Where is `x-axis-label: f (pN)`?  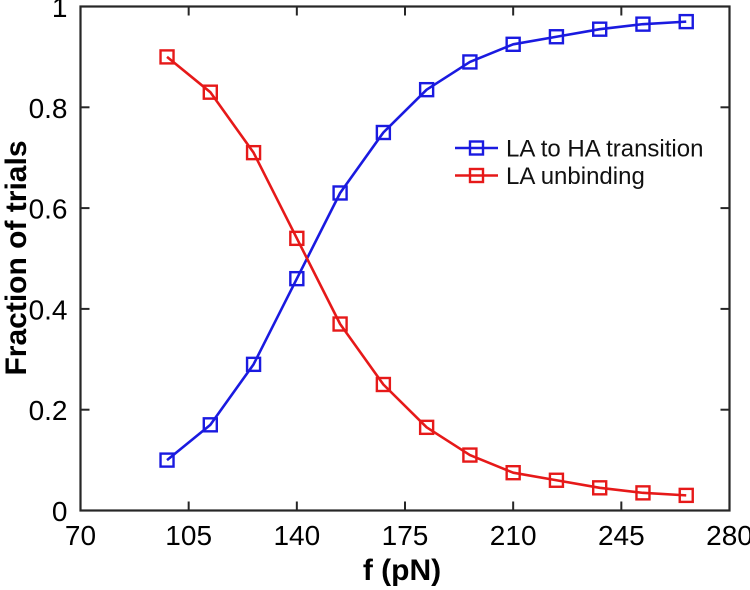 x-axis-label: f (pN) is located at coordinates (402, 570).